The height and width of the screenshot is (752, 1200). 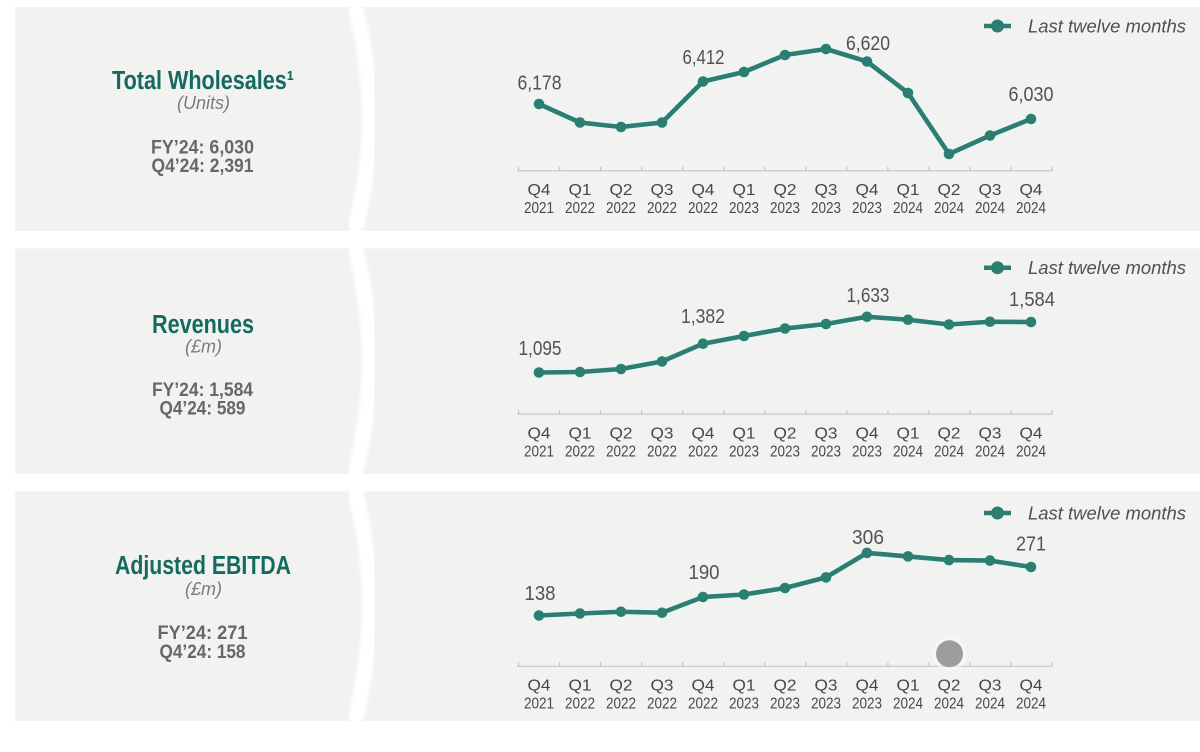 I want to click on svg-text: 6,030, so click(x=1031, y=94).